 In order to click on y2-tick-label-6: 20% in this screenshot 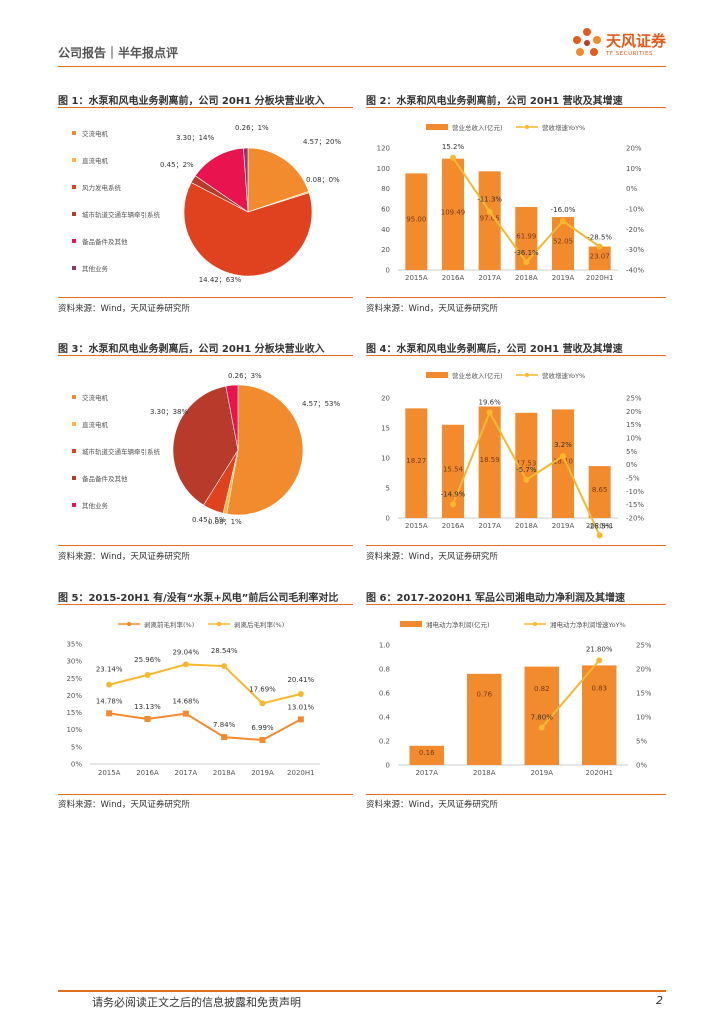, I will do `click(634, 149)`.